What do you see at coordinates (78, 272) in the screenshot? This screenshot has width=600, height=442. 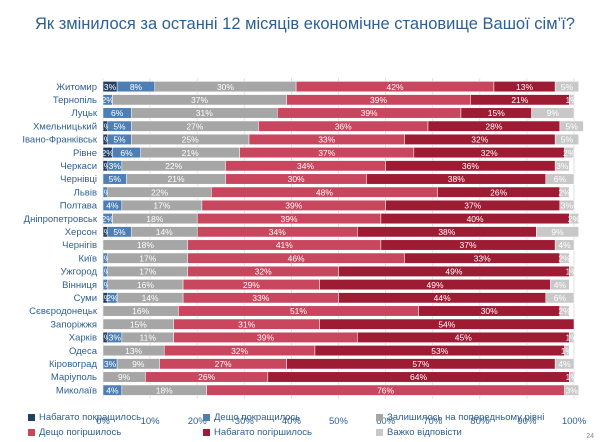 I see `category-label: Ужгород` at bounding box center [78, 272].